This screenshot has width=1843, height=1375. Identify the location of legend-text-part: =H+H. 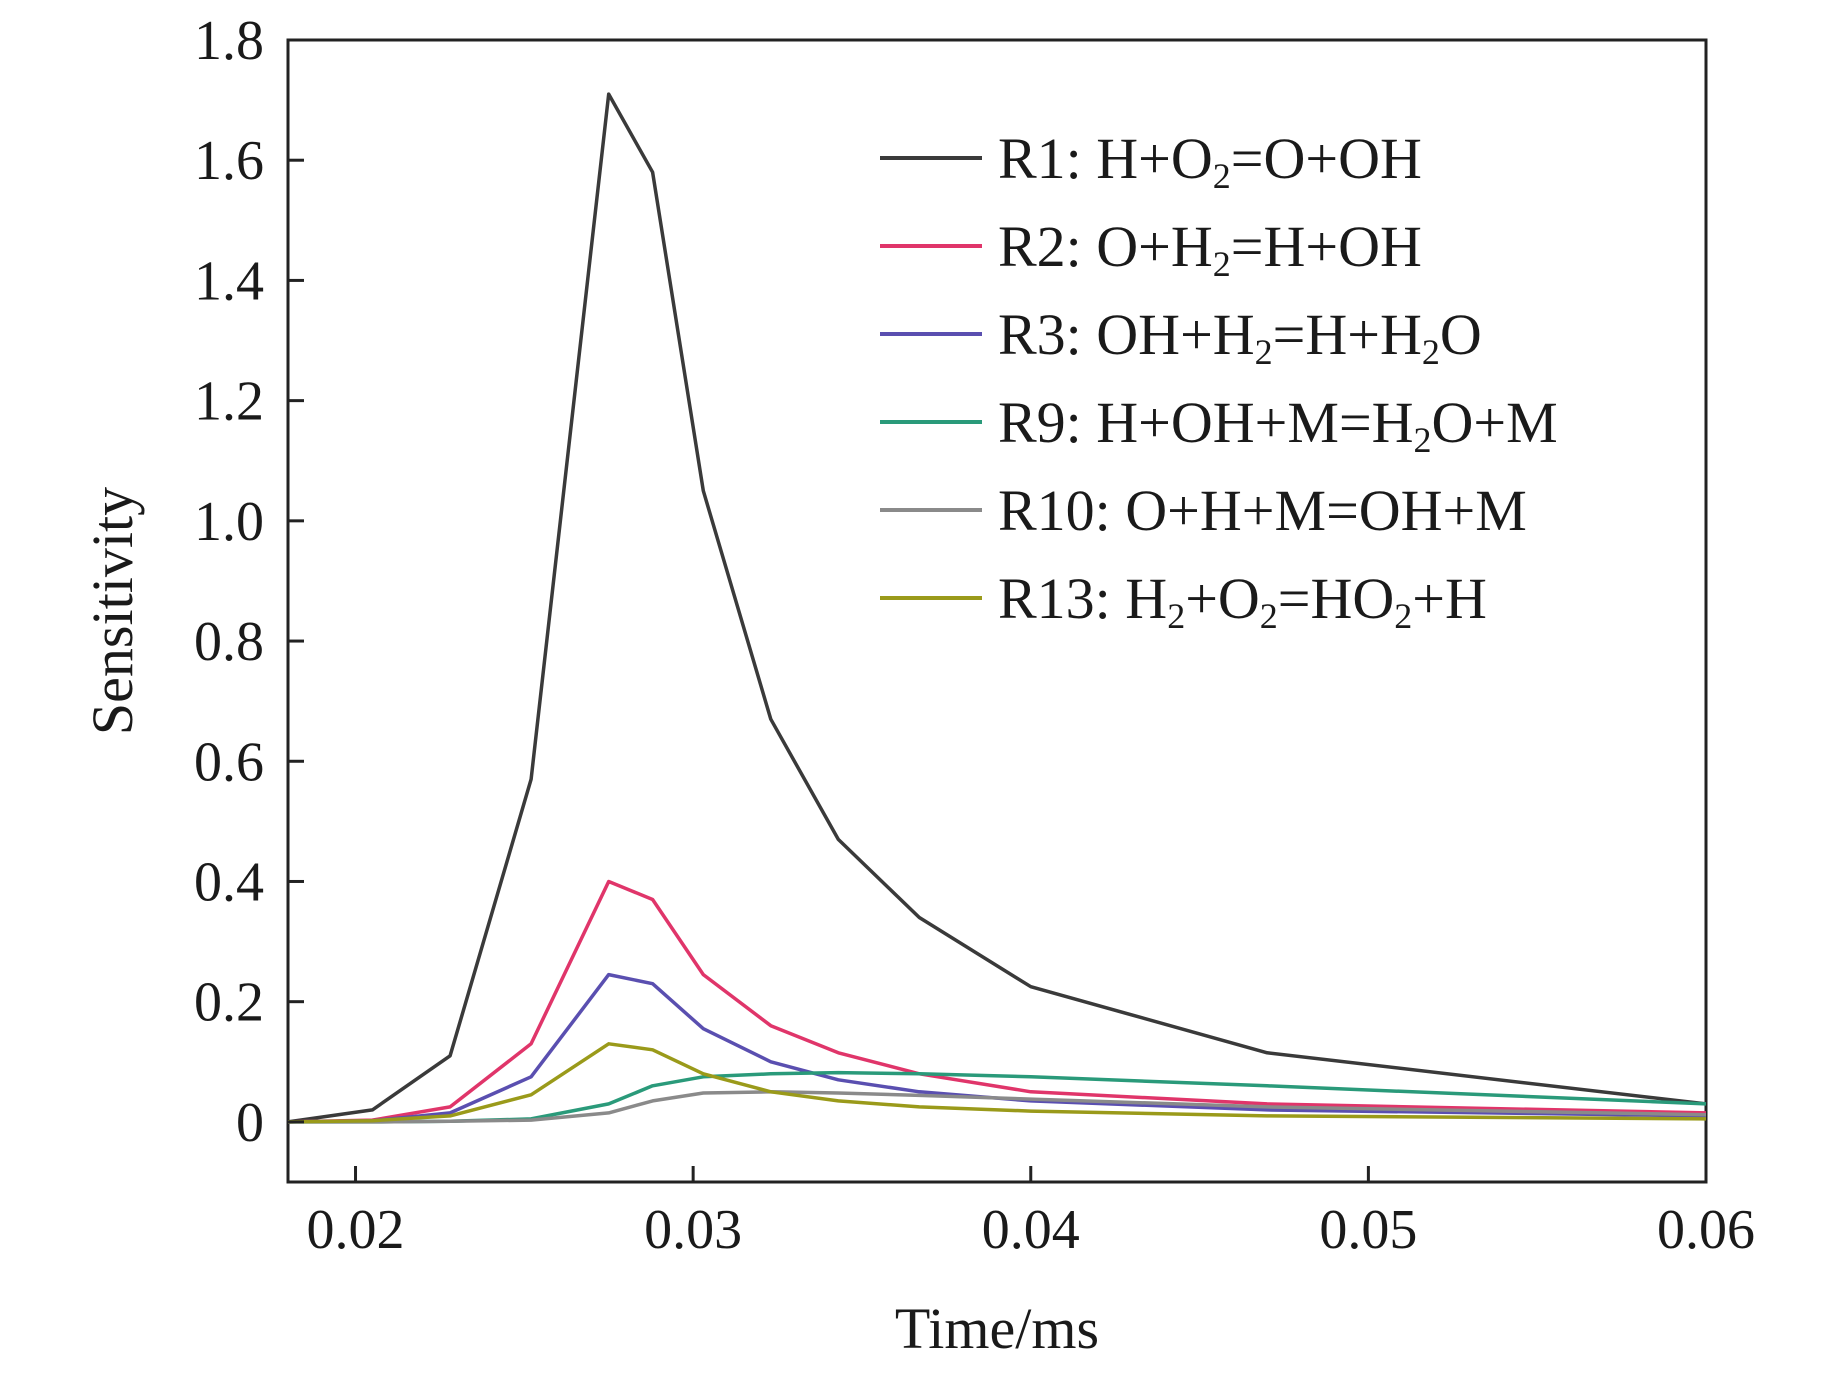
(1347, 334).